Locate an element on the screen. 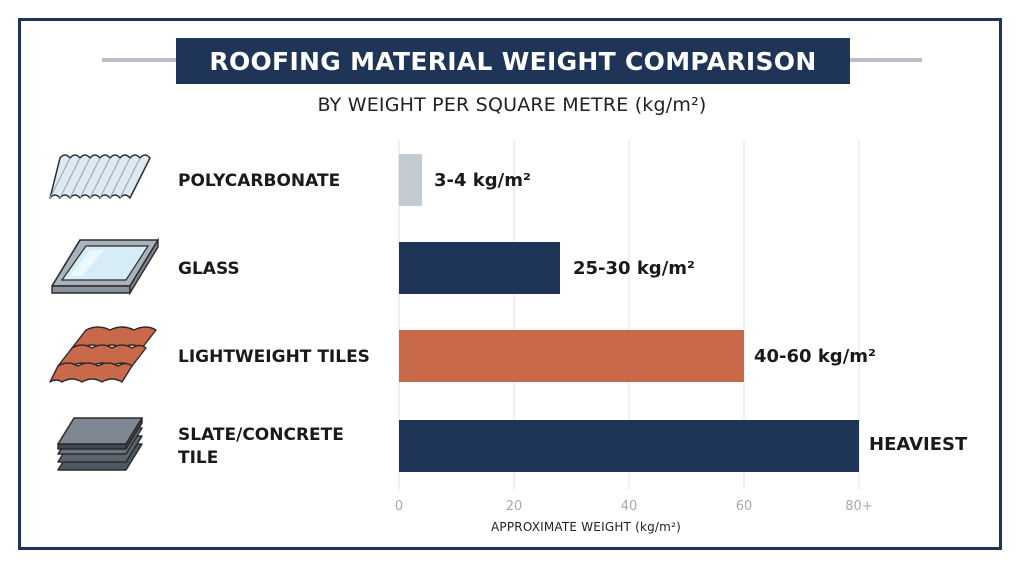 The width and height of the screenshot is (1024, 572). x-tick-label: 80+ is located at coordinates (858, 506).